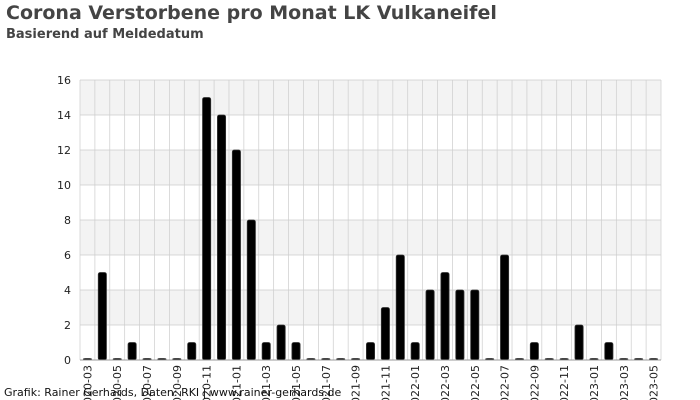 Image resolution: width=700 pixels, height=400 pixels. What do you see at coordinates (594, 382) in the screenshot?
I see `x-tick-label: 2023-01` at bounding box center [594, 382].